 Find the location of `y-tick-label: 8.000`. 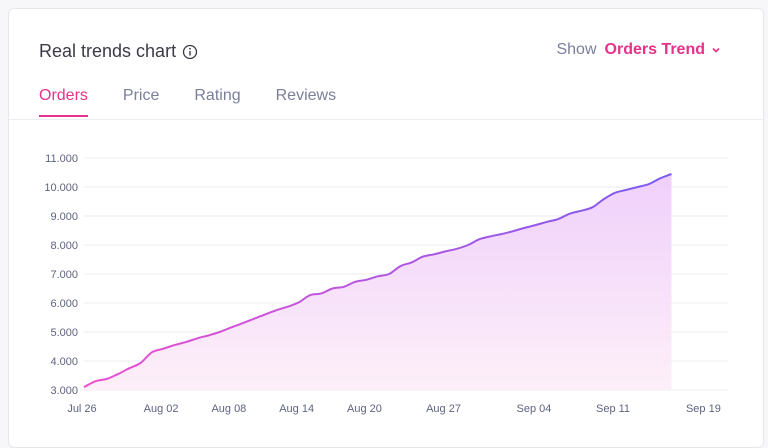

y-tick-label: 8.000 is located at coordinates (64, 246).